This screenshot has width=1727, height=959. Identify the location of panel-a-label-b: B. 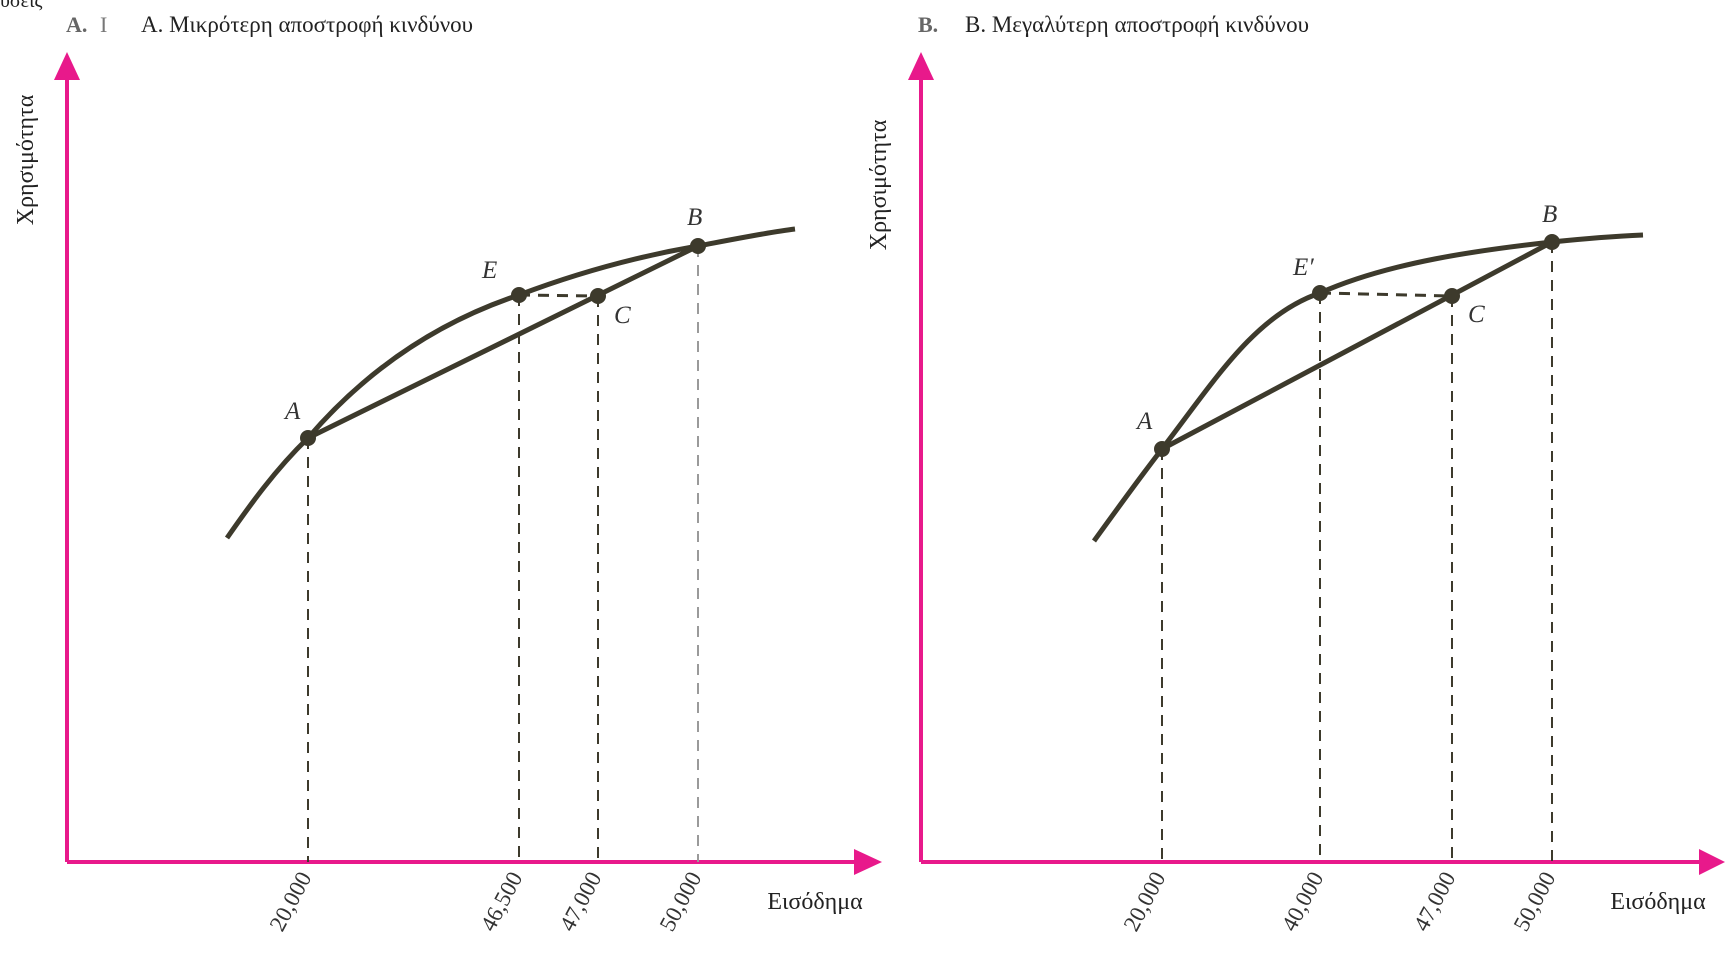
(694, 217).